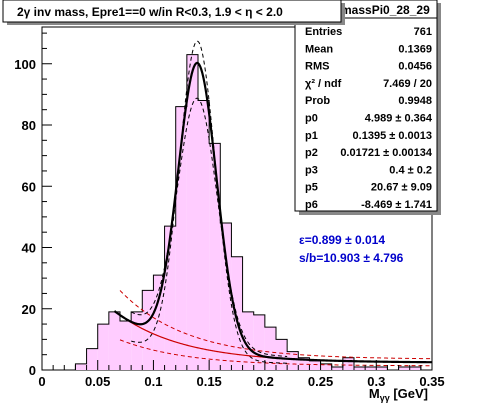 The width and height of the screenshot is (479, 411). What do you see at coordinates (33, 205) in the screenshot?
I see `y-axis: 0 20 40 60 80 100` at bounding box center [33, 205].